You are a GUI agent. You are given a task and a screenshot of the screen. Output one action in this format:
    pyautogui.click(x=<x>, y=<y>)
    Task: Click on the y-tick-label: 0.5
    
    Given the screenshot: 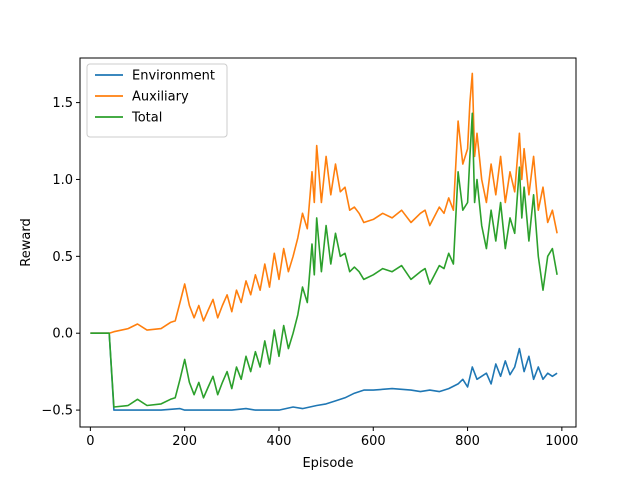 What is the action you would take?
    pyautogui.click(x=62, y=257)
    